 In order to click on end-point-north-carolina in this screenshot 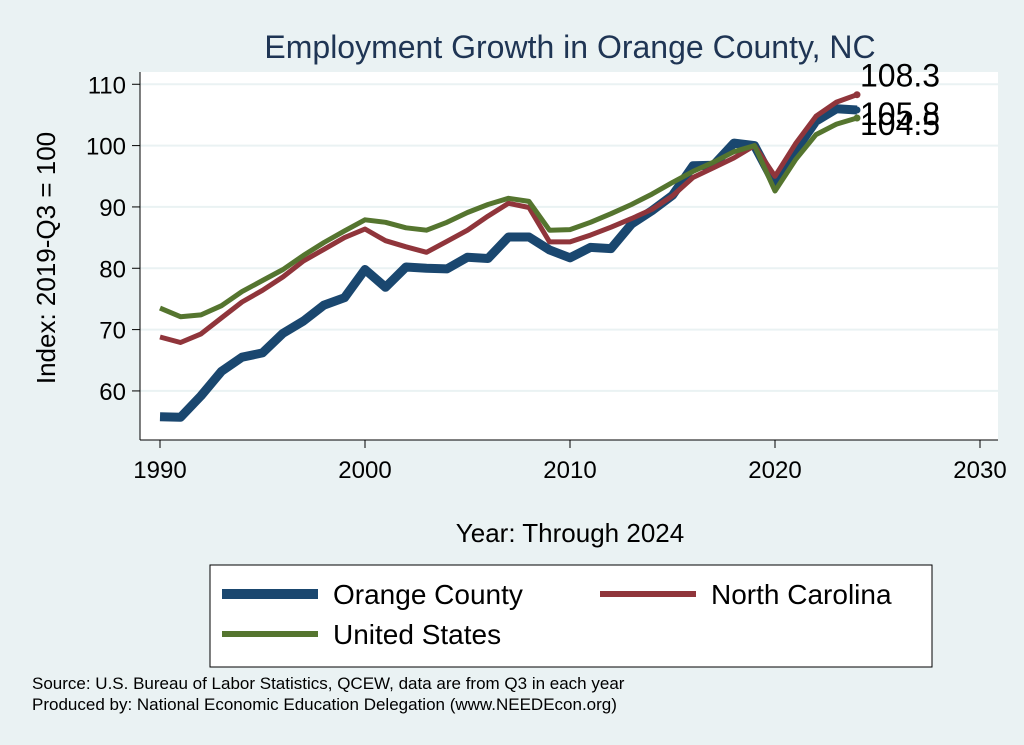, I will do `click(857, 95)`.